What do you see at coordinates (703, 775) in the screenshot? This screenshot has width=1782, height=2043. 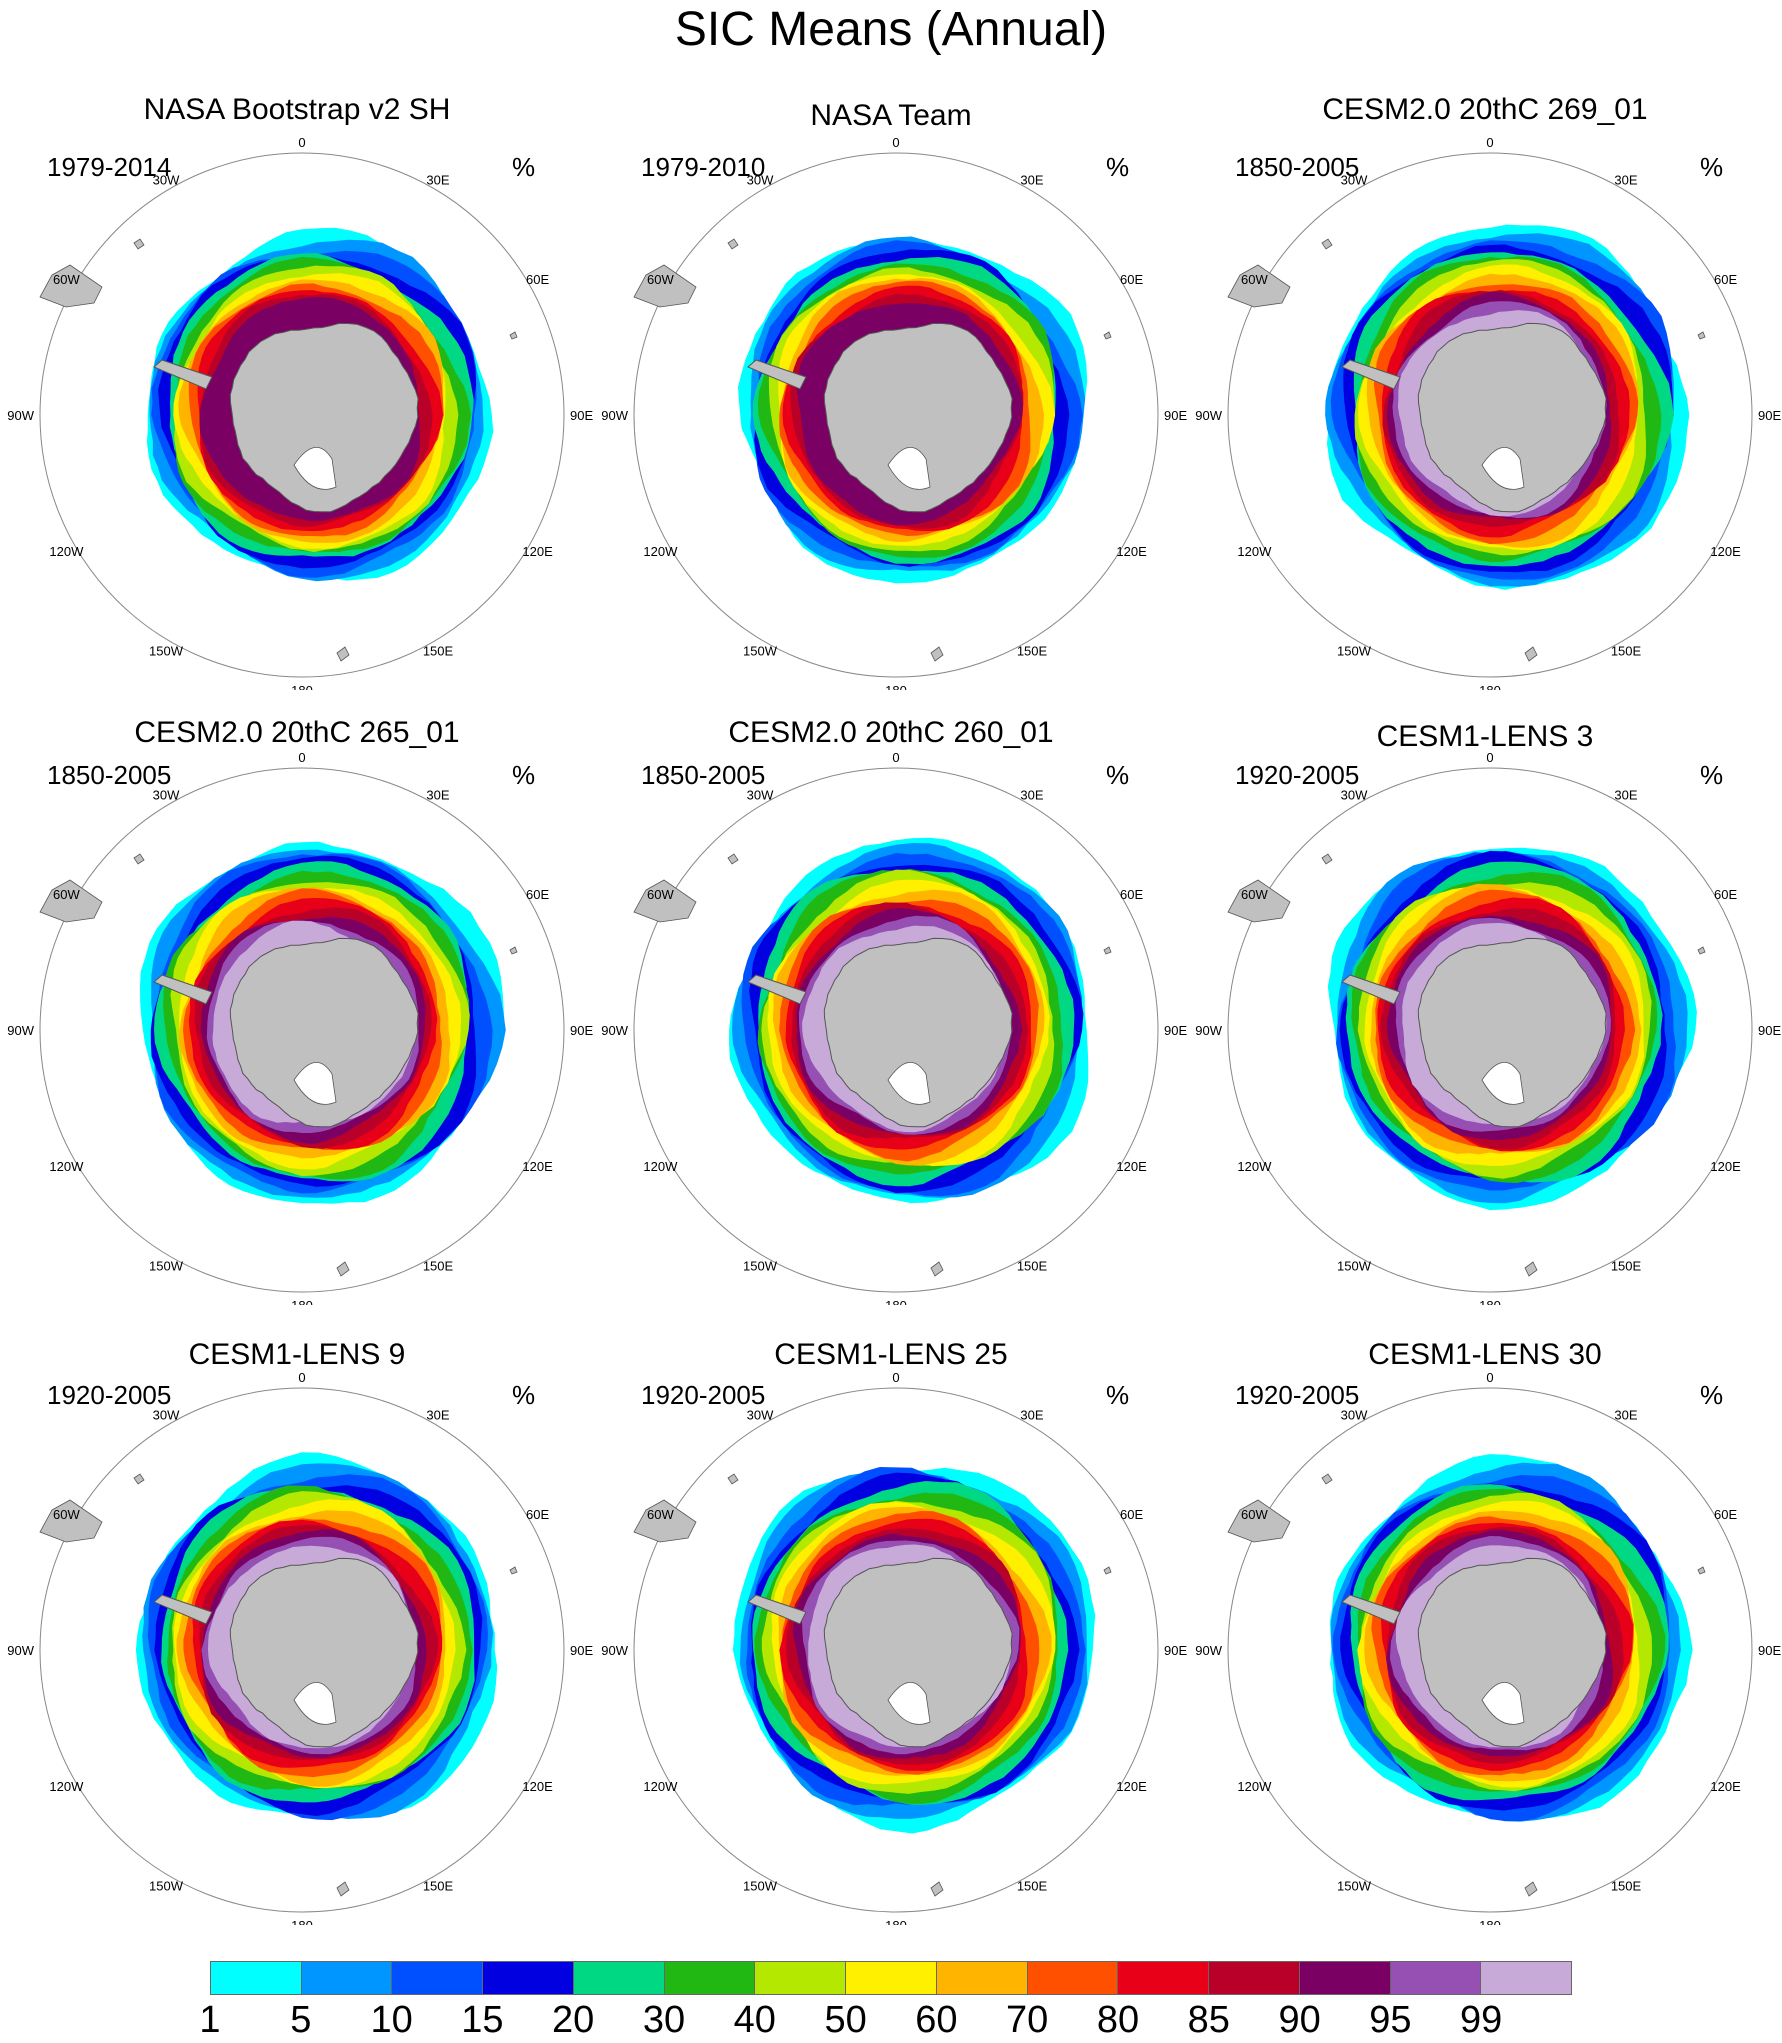 I see `panel-years: 1850-2005` at bounding box center [703, 775].